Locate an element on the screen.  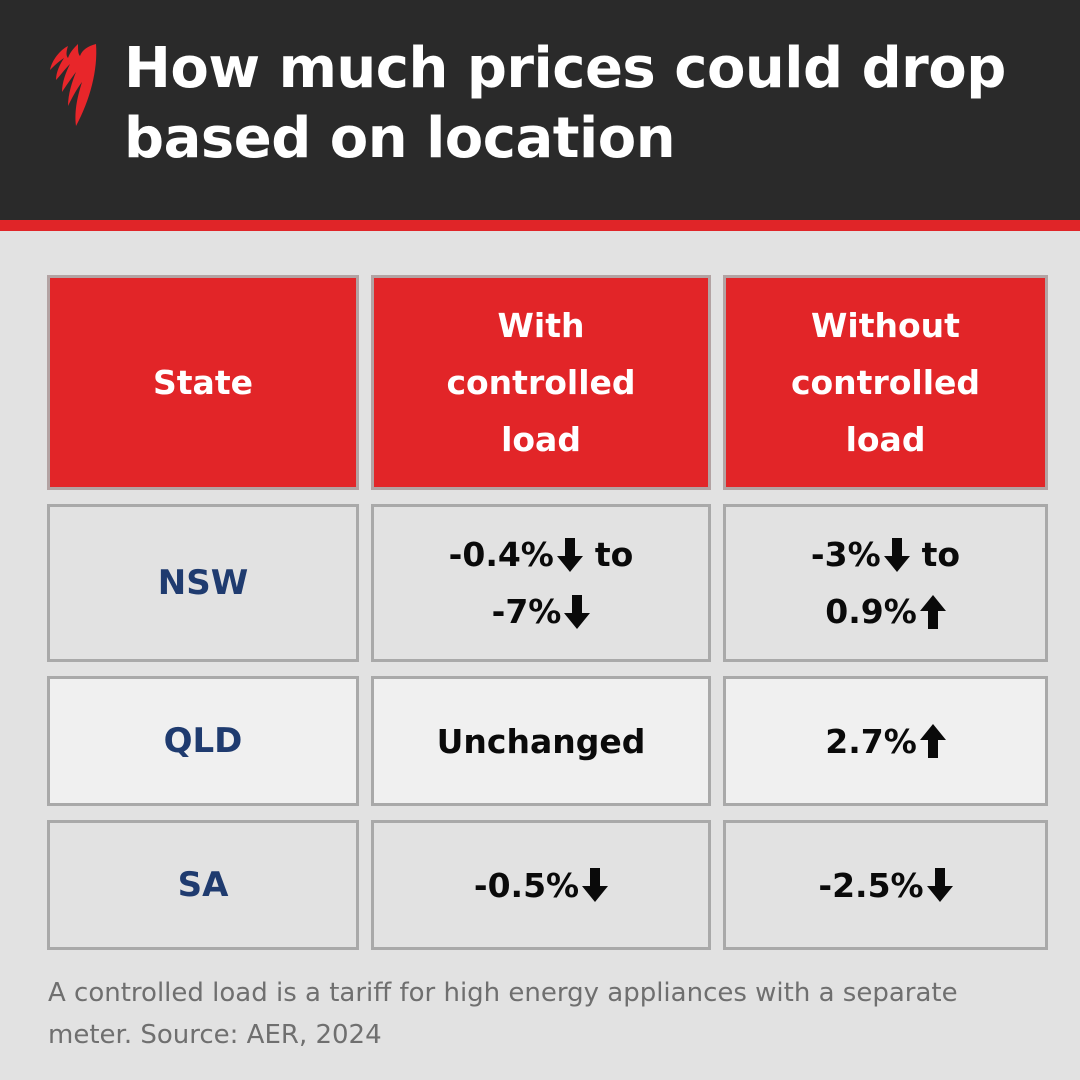
column-header-label: With controlled load is located at coordinates (541, 382).